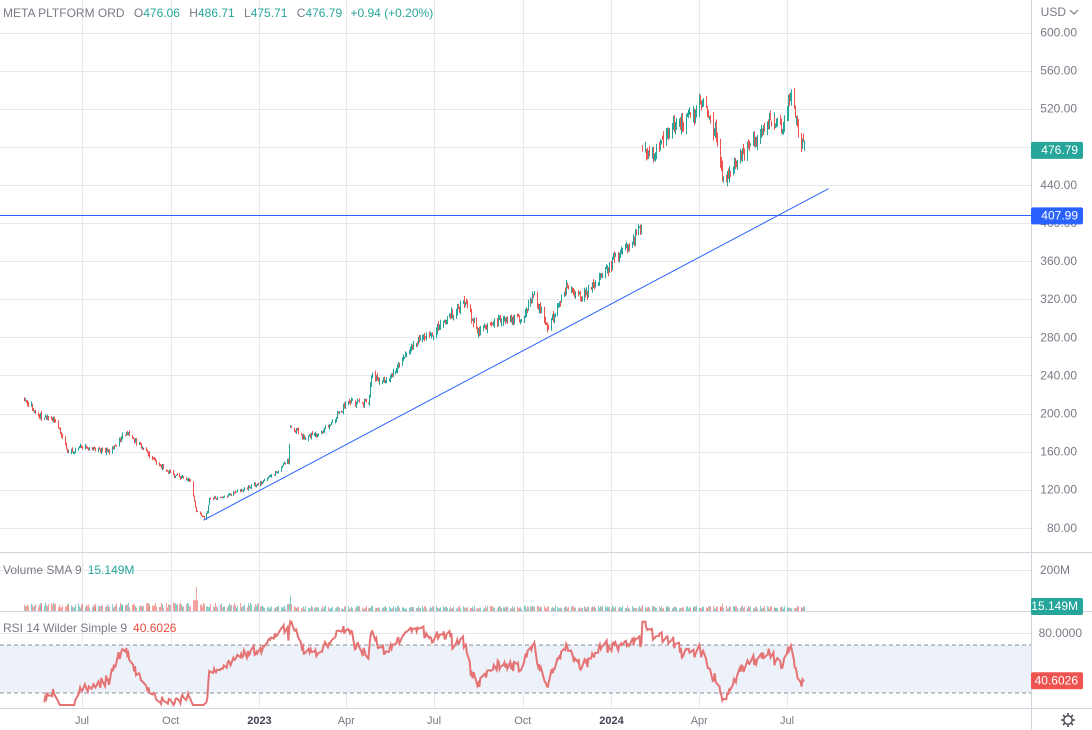 The height and width of the screenshot is (730, 1092). What do you see at coordinates (1059, 150) in the screenshot?
I see `svg-text: 476.79` at bounding box center [1059, 150].